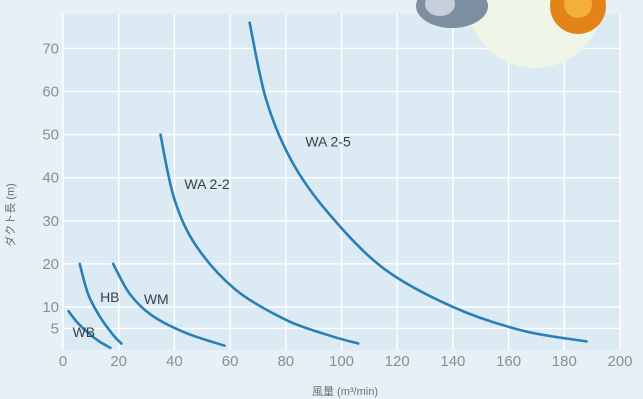 This screenshot has height=399, width=643. Describe the element at coordinates (452, 361) in the screenshot. I see `x-tick-label: 140` at that location.